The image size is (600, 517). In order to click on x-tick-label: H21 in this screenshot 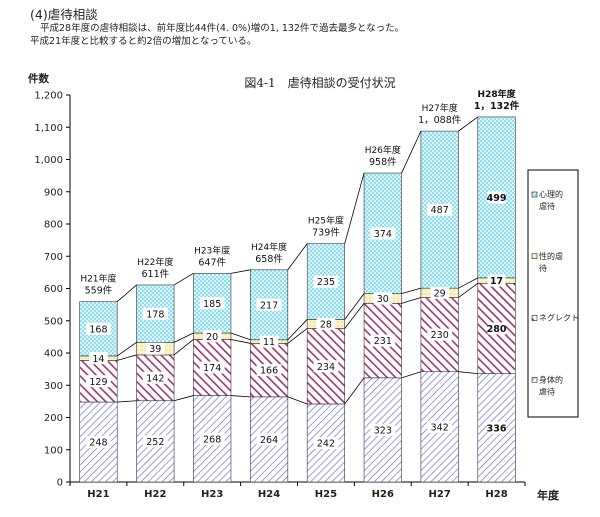, I will do `click(98, 494)`.